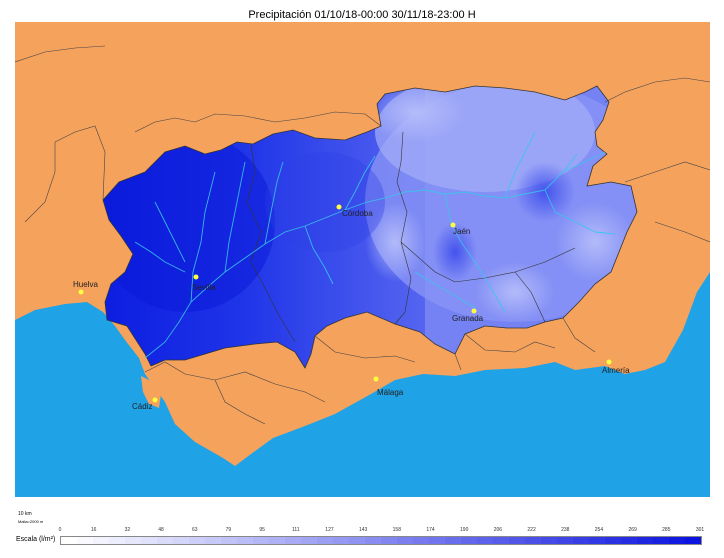 Image resolution: width=724 pixels, height=558 pixels. Describe the element at coordinates (531, 530) in the screenshot. I see `legend-tick-label: 222` at that location.